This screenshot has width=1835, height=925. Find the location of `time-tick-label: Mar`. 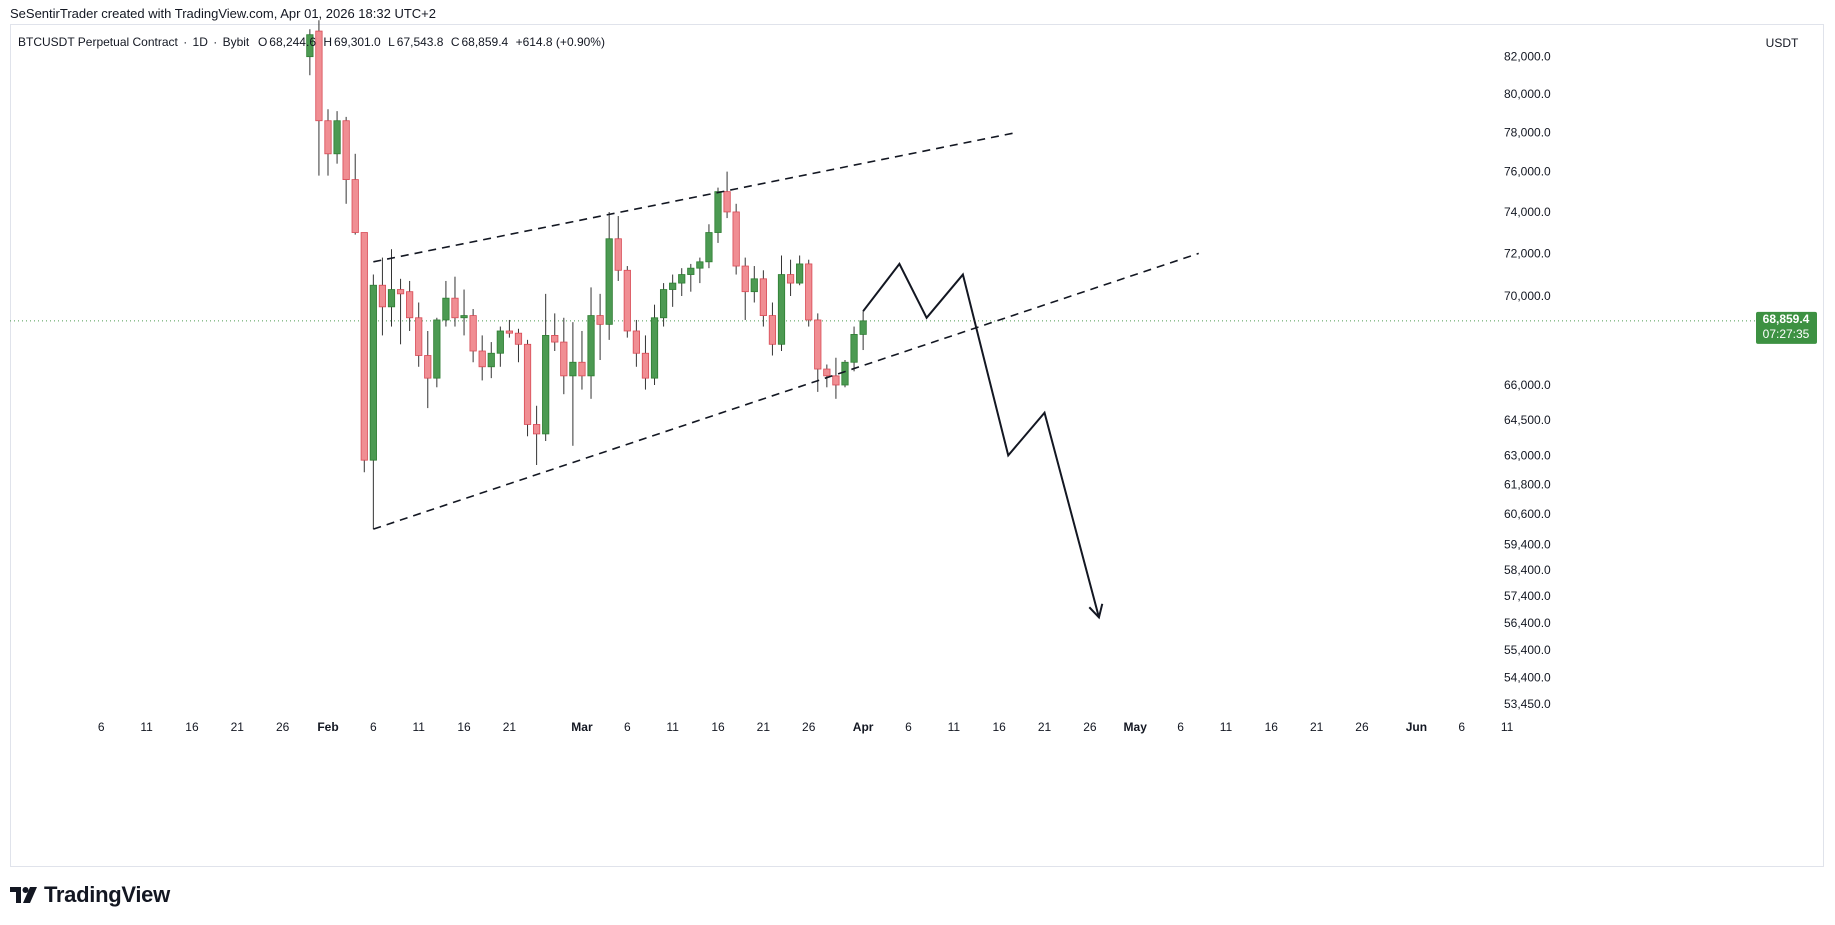

time-tick-label: Mar is located at coordinates (582, 727).